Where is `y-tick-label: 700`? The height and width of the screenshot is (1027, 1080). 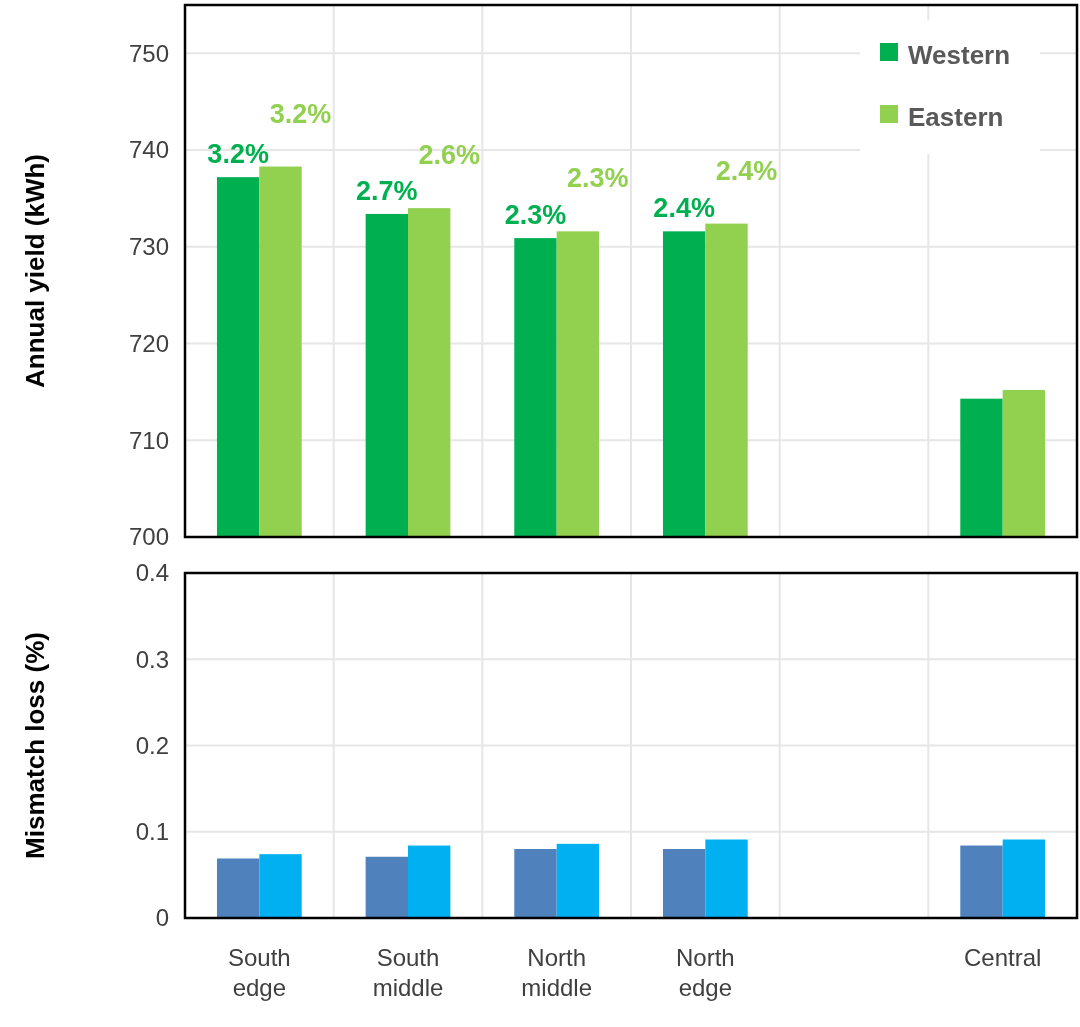 y-tick-label: 700 is located at coordinates (148, 537).